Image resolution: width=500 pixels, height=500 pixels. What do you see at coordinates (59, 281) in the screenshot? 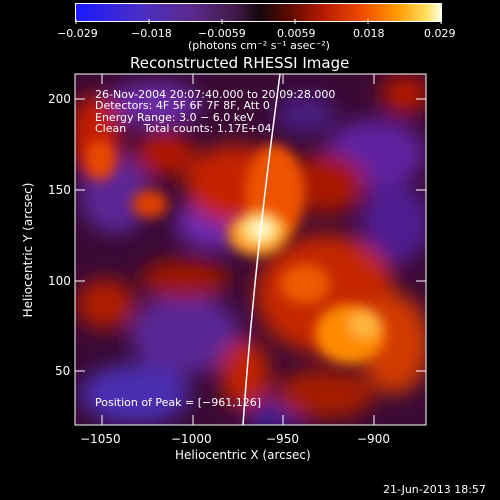
I see `y-tick-label: 100` at bounding box center [59, 281].